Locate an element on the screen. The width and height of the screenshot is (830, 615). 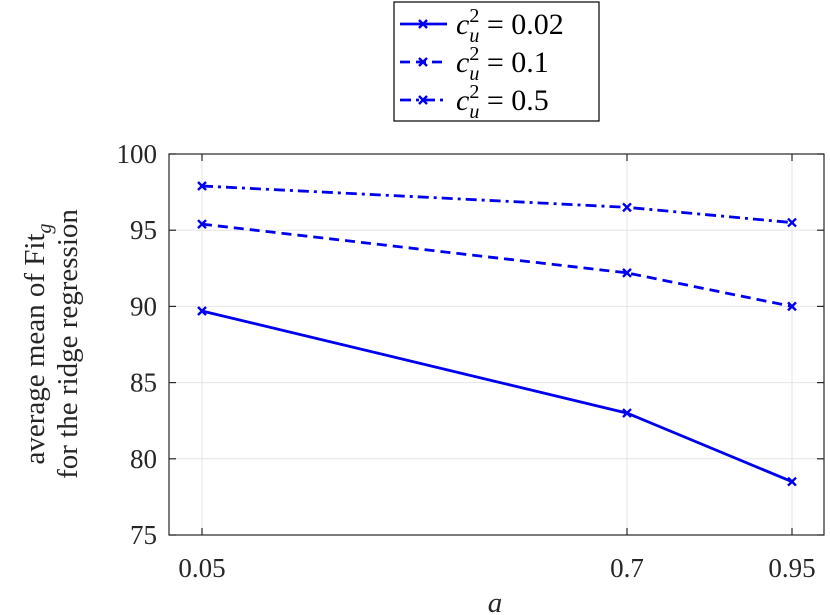
x-tick-label: 0.7 is located at coordinates (627, 568).